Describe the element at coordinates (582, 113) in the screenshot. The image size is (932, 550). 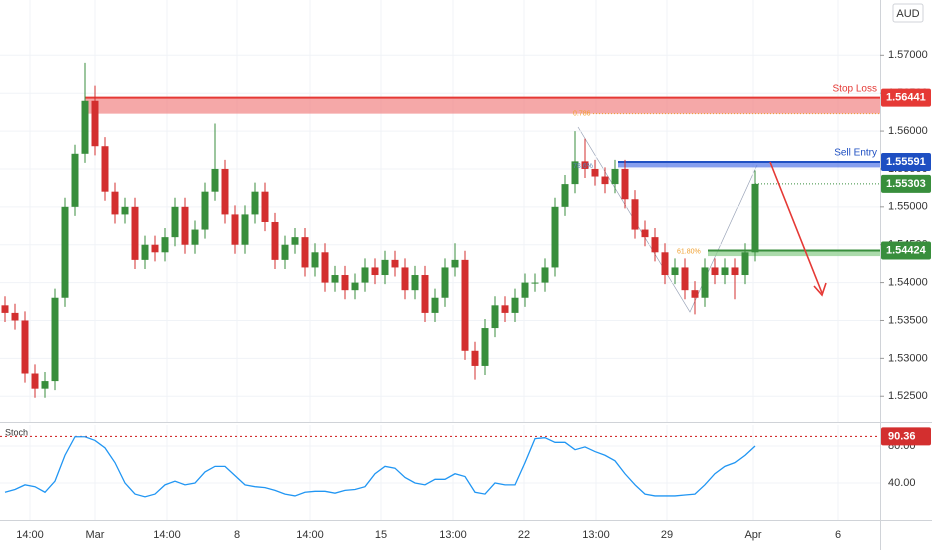
I see `fib-label: 0.786` at that location.